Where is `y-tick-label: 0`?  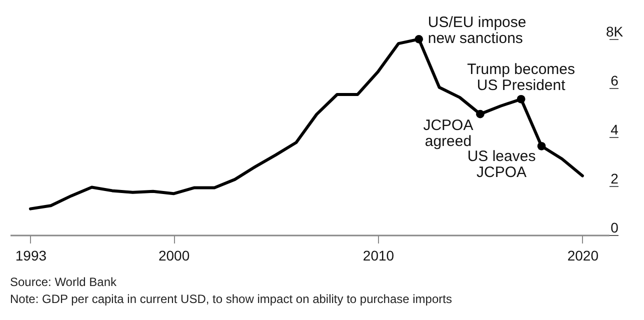
y-tick-label: 0 is located at coordinates (614, 228).